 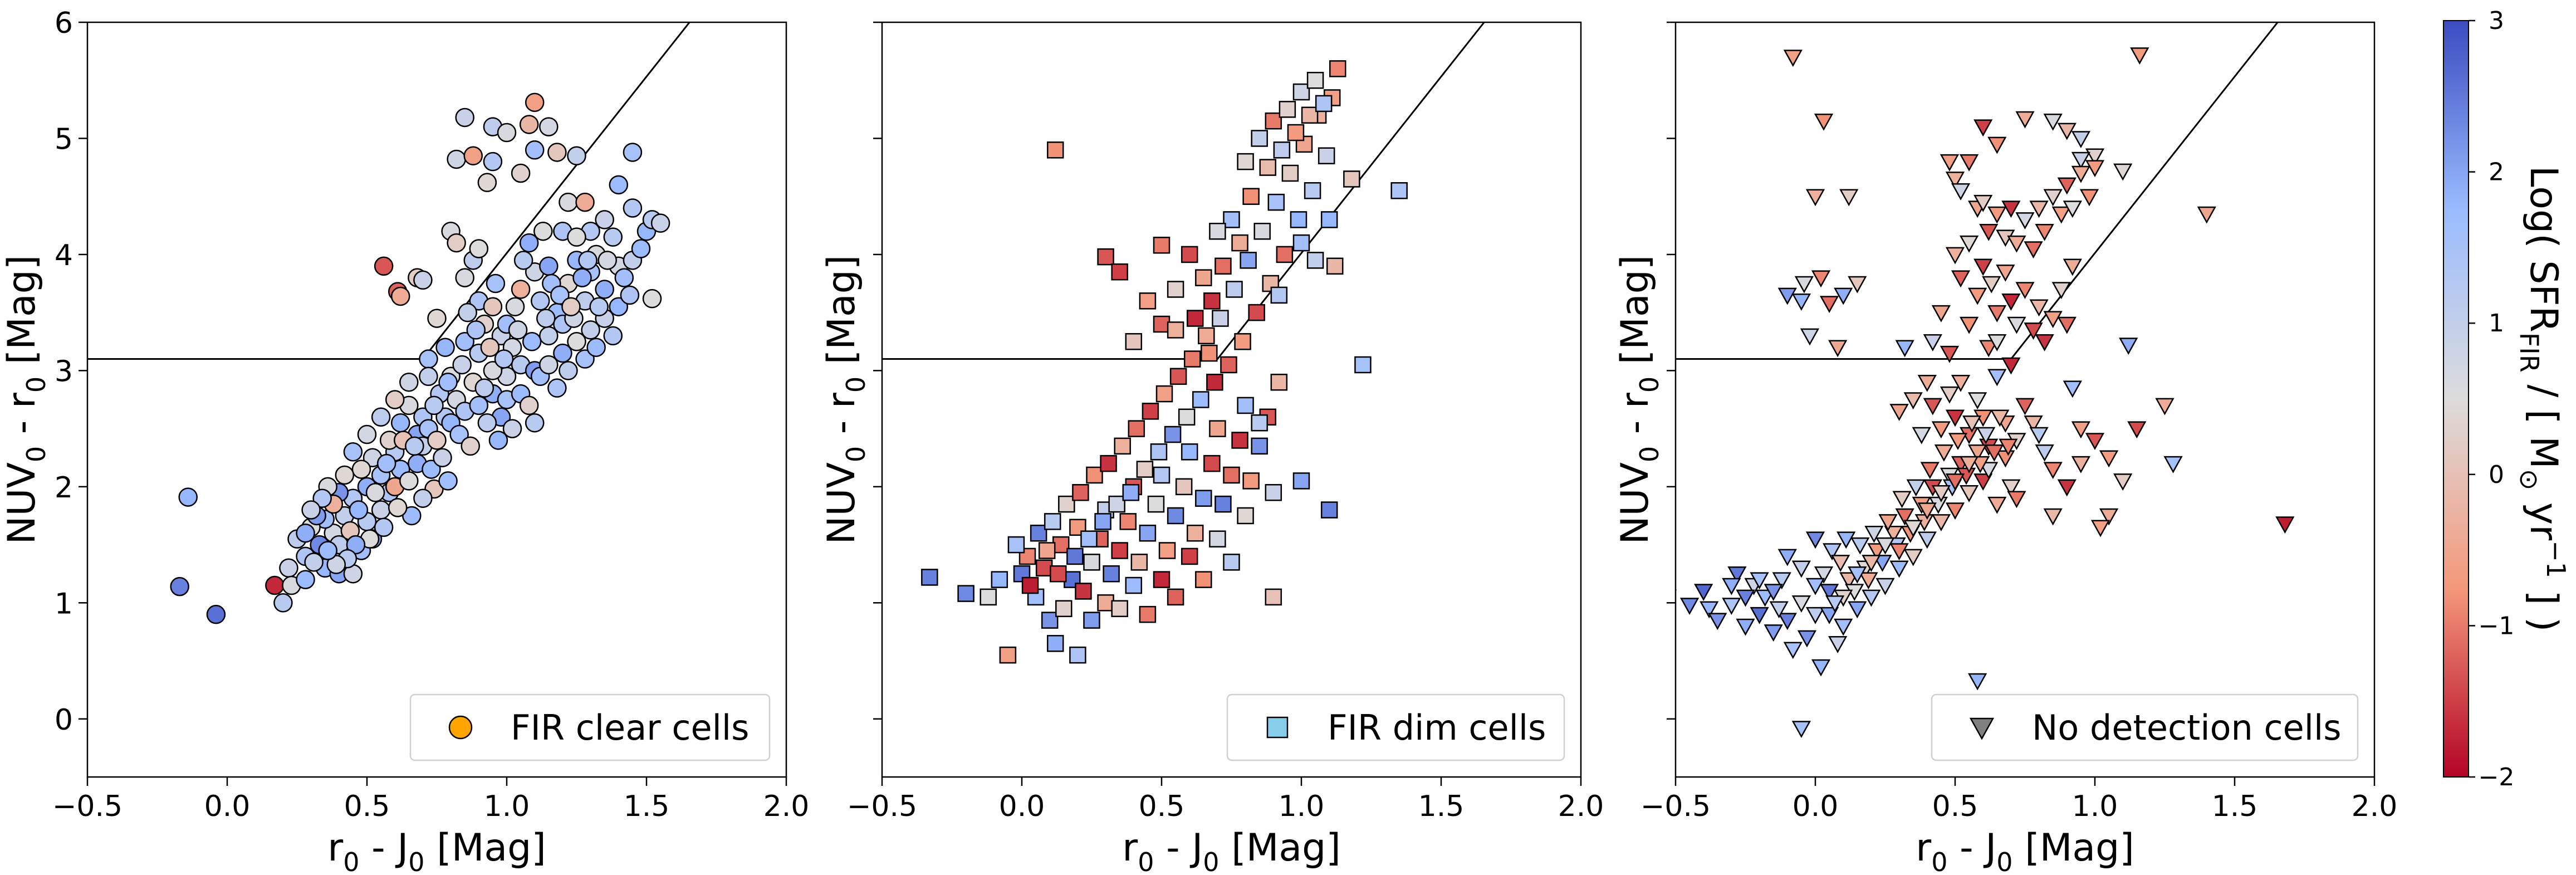 What do you see at coordinates (590, 727) in the screenshot?
I see `legend: FIR clear cells` at bounding box center [590, 727].